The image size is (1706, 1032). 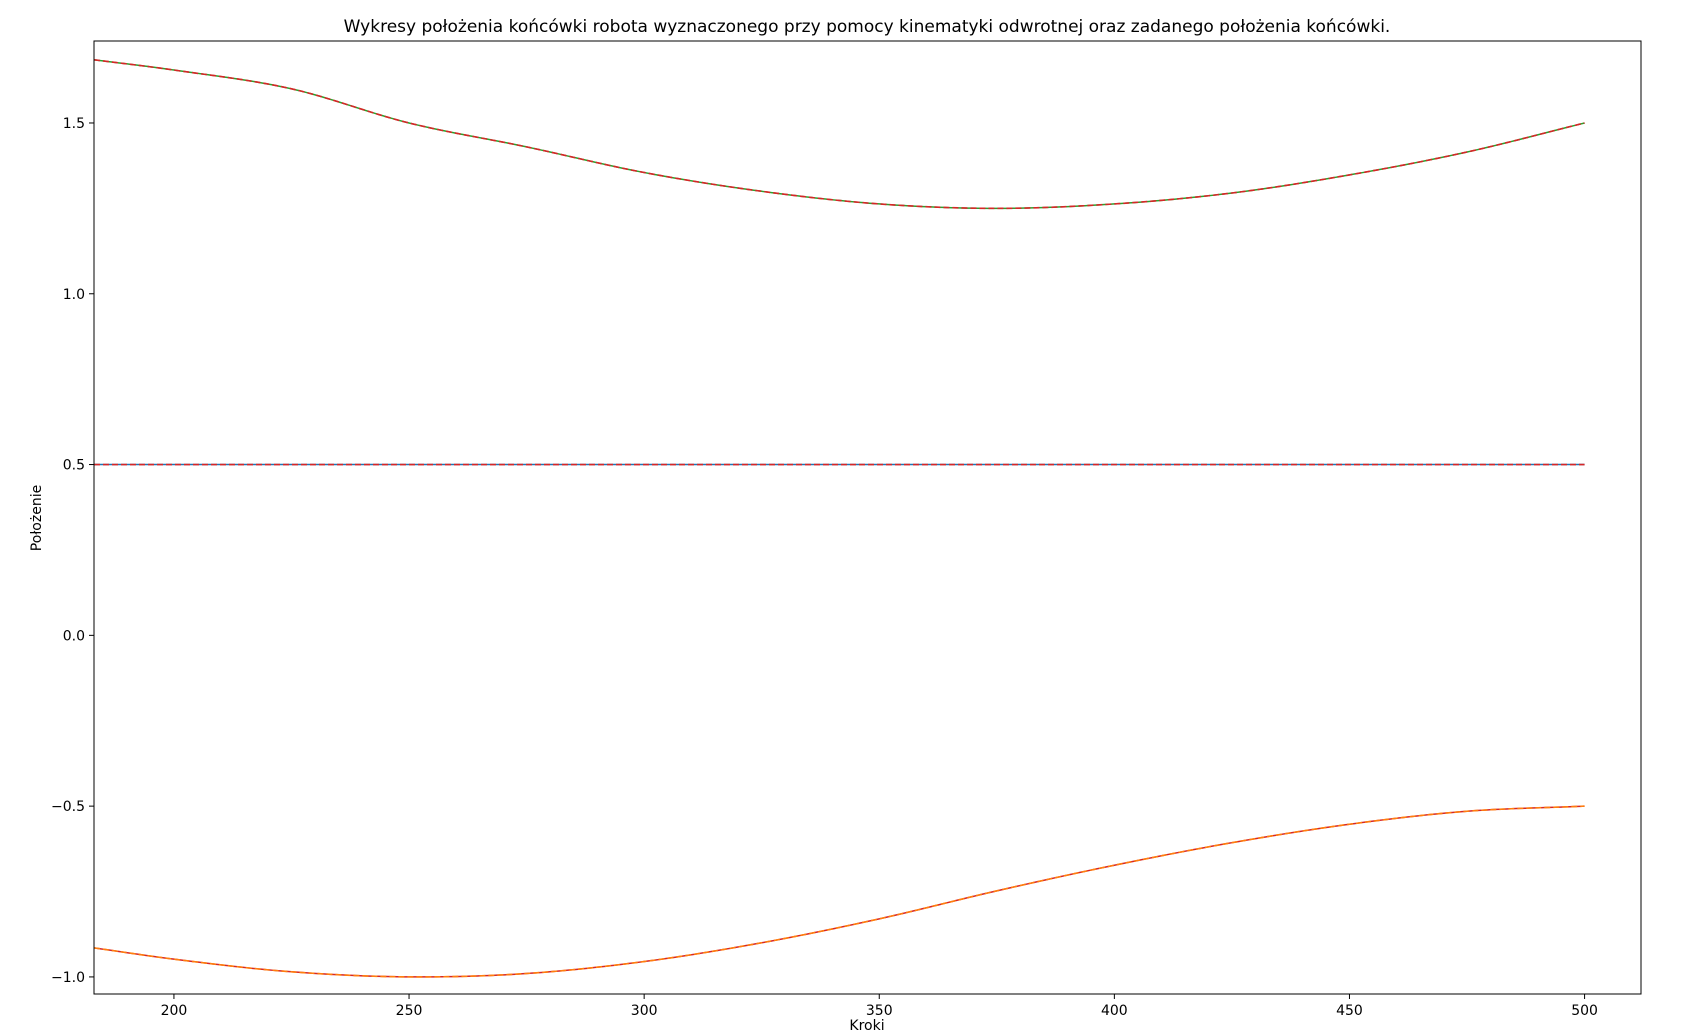 What do you see at coordinates (68, 978) in the screenshot?
I see `y-tick-label: −1.0` at bounding box center [68, 978].